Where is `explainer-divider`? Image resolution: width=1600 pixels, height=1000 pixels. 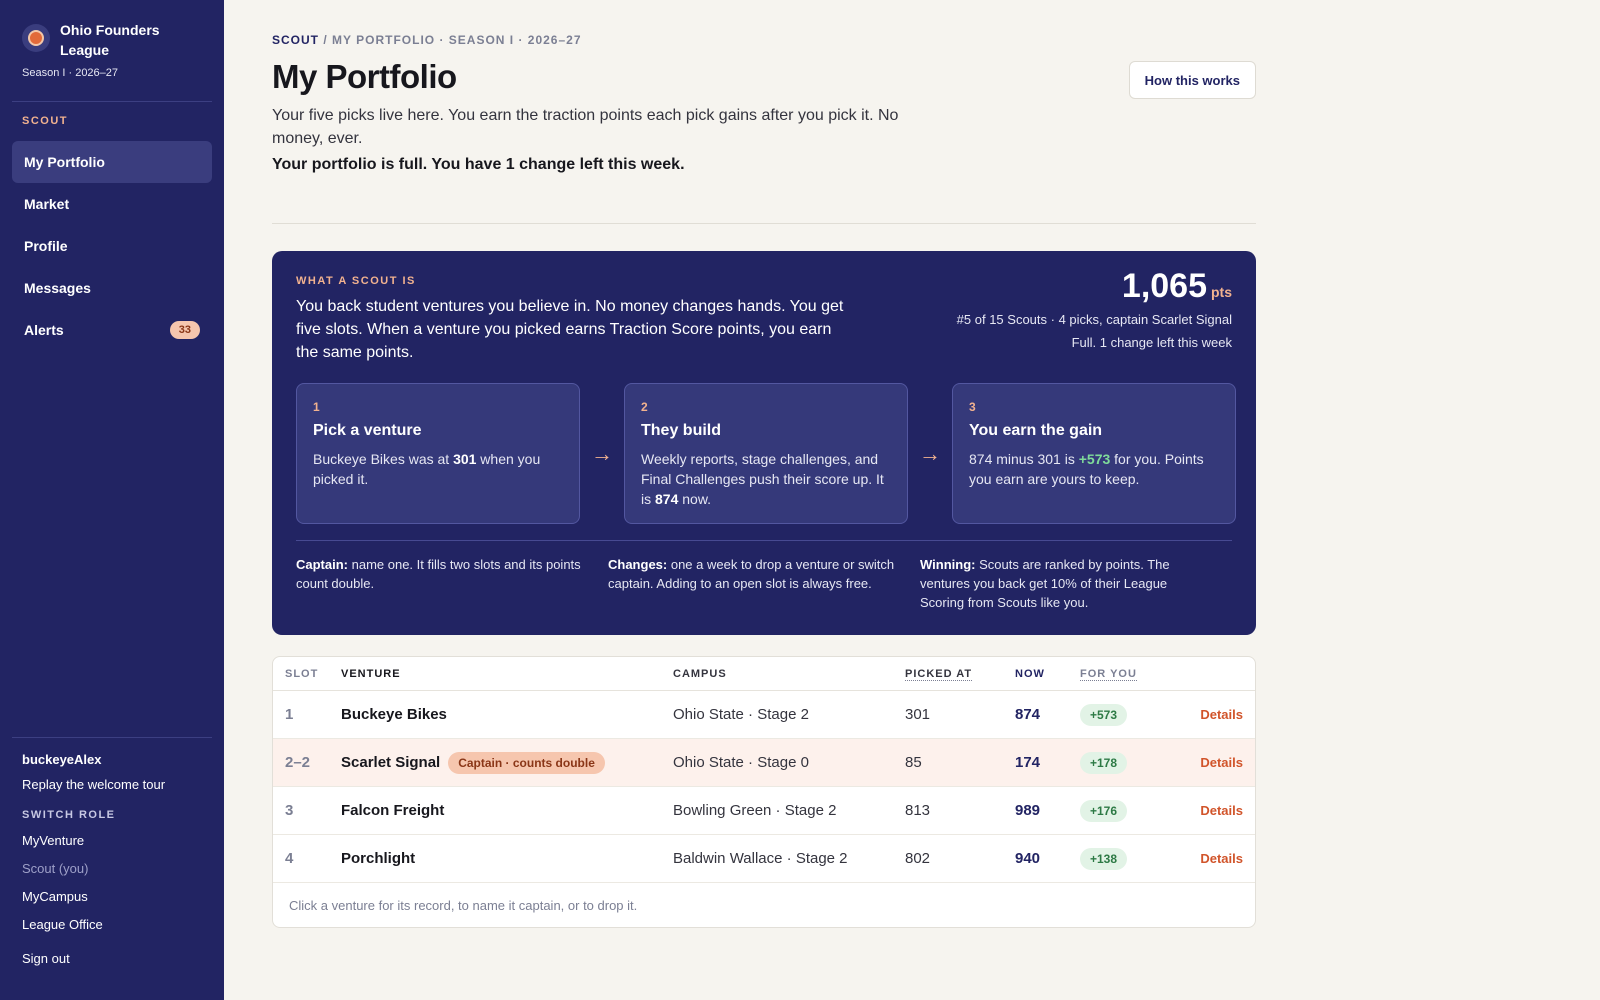 explainer-divider is located at coordinates (764, 540).